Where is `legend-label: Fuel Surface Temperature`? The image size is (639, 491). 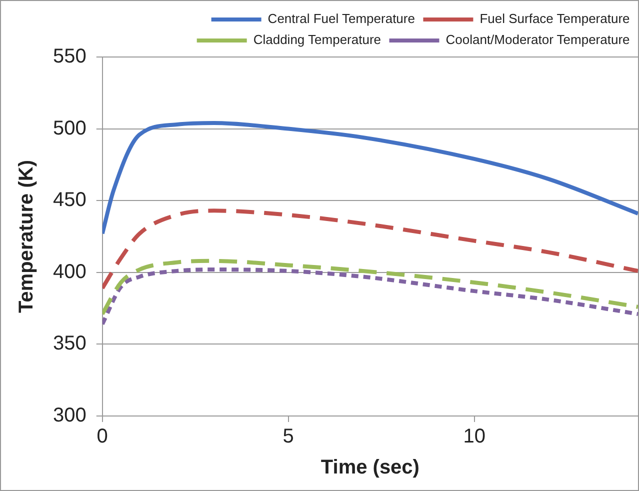 legend-label: Fuel Surface Temperature is located at coordinates (555, 18).